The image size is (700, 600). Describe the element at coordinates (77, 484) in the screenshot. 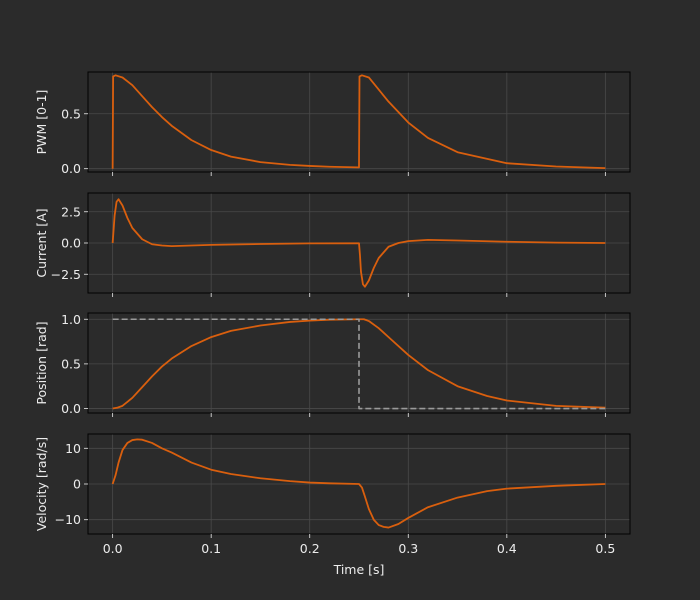

I see `velocity-ytick-label-1: 0` at that location.